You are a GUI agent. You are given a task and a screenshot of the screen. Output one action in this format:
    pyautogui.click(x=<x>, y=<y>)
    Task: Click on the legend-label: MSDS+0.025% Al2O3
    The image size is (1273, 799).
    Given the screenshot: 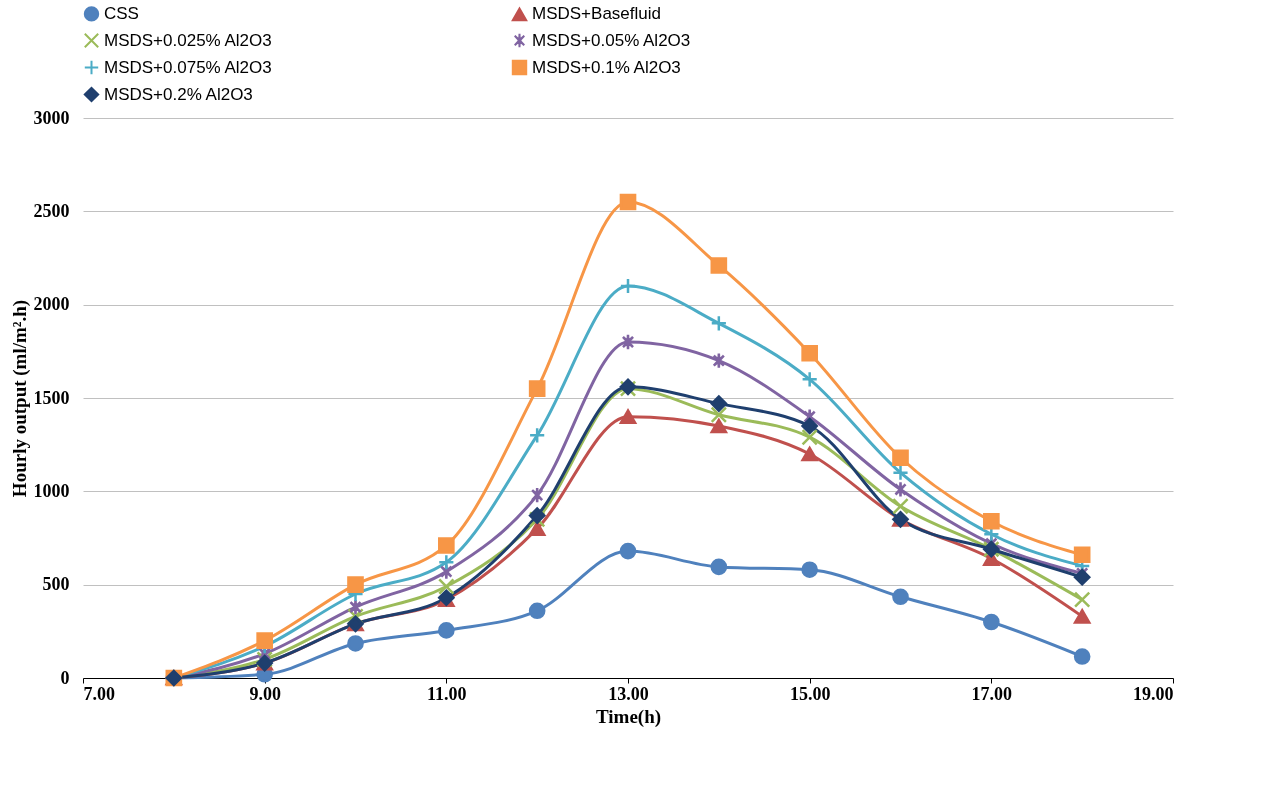 What is the action you would take?
    pyautogui.click(x=188, y=40)
    